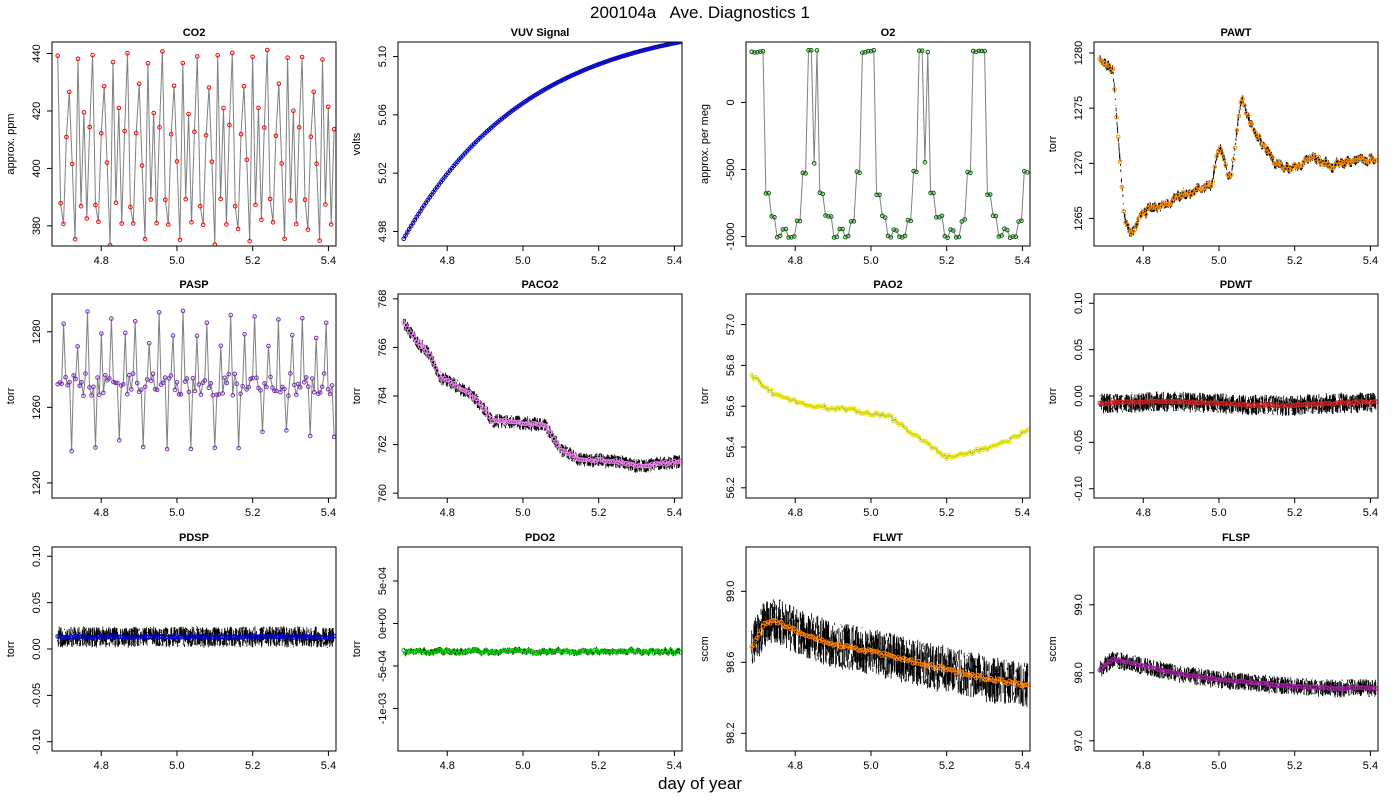 The image size is (1400, 800). What do you see at coordinates (383, 709) in the screenshot?
I see `y-tick-label: -1e-03` at bounding box center [383, 709].